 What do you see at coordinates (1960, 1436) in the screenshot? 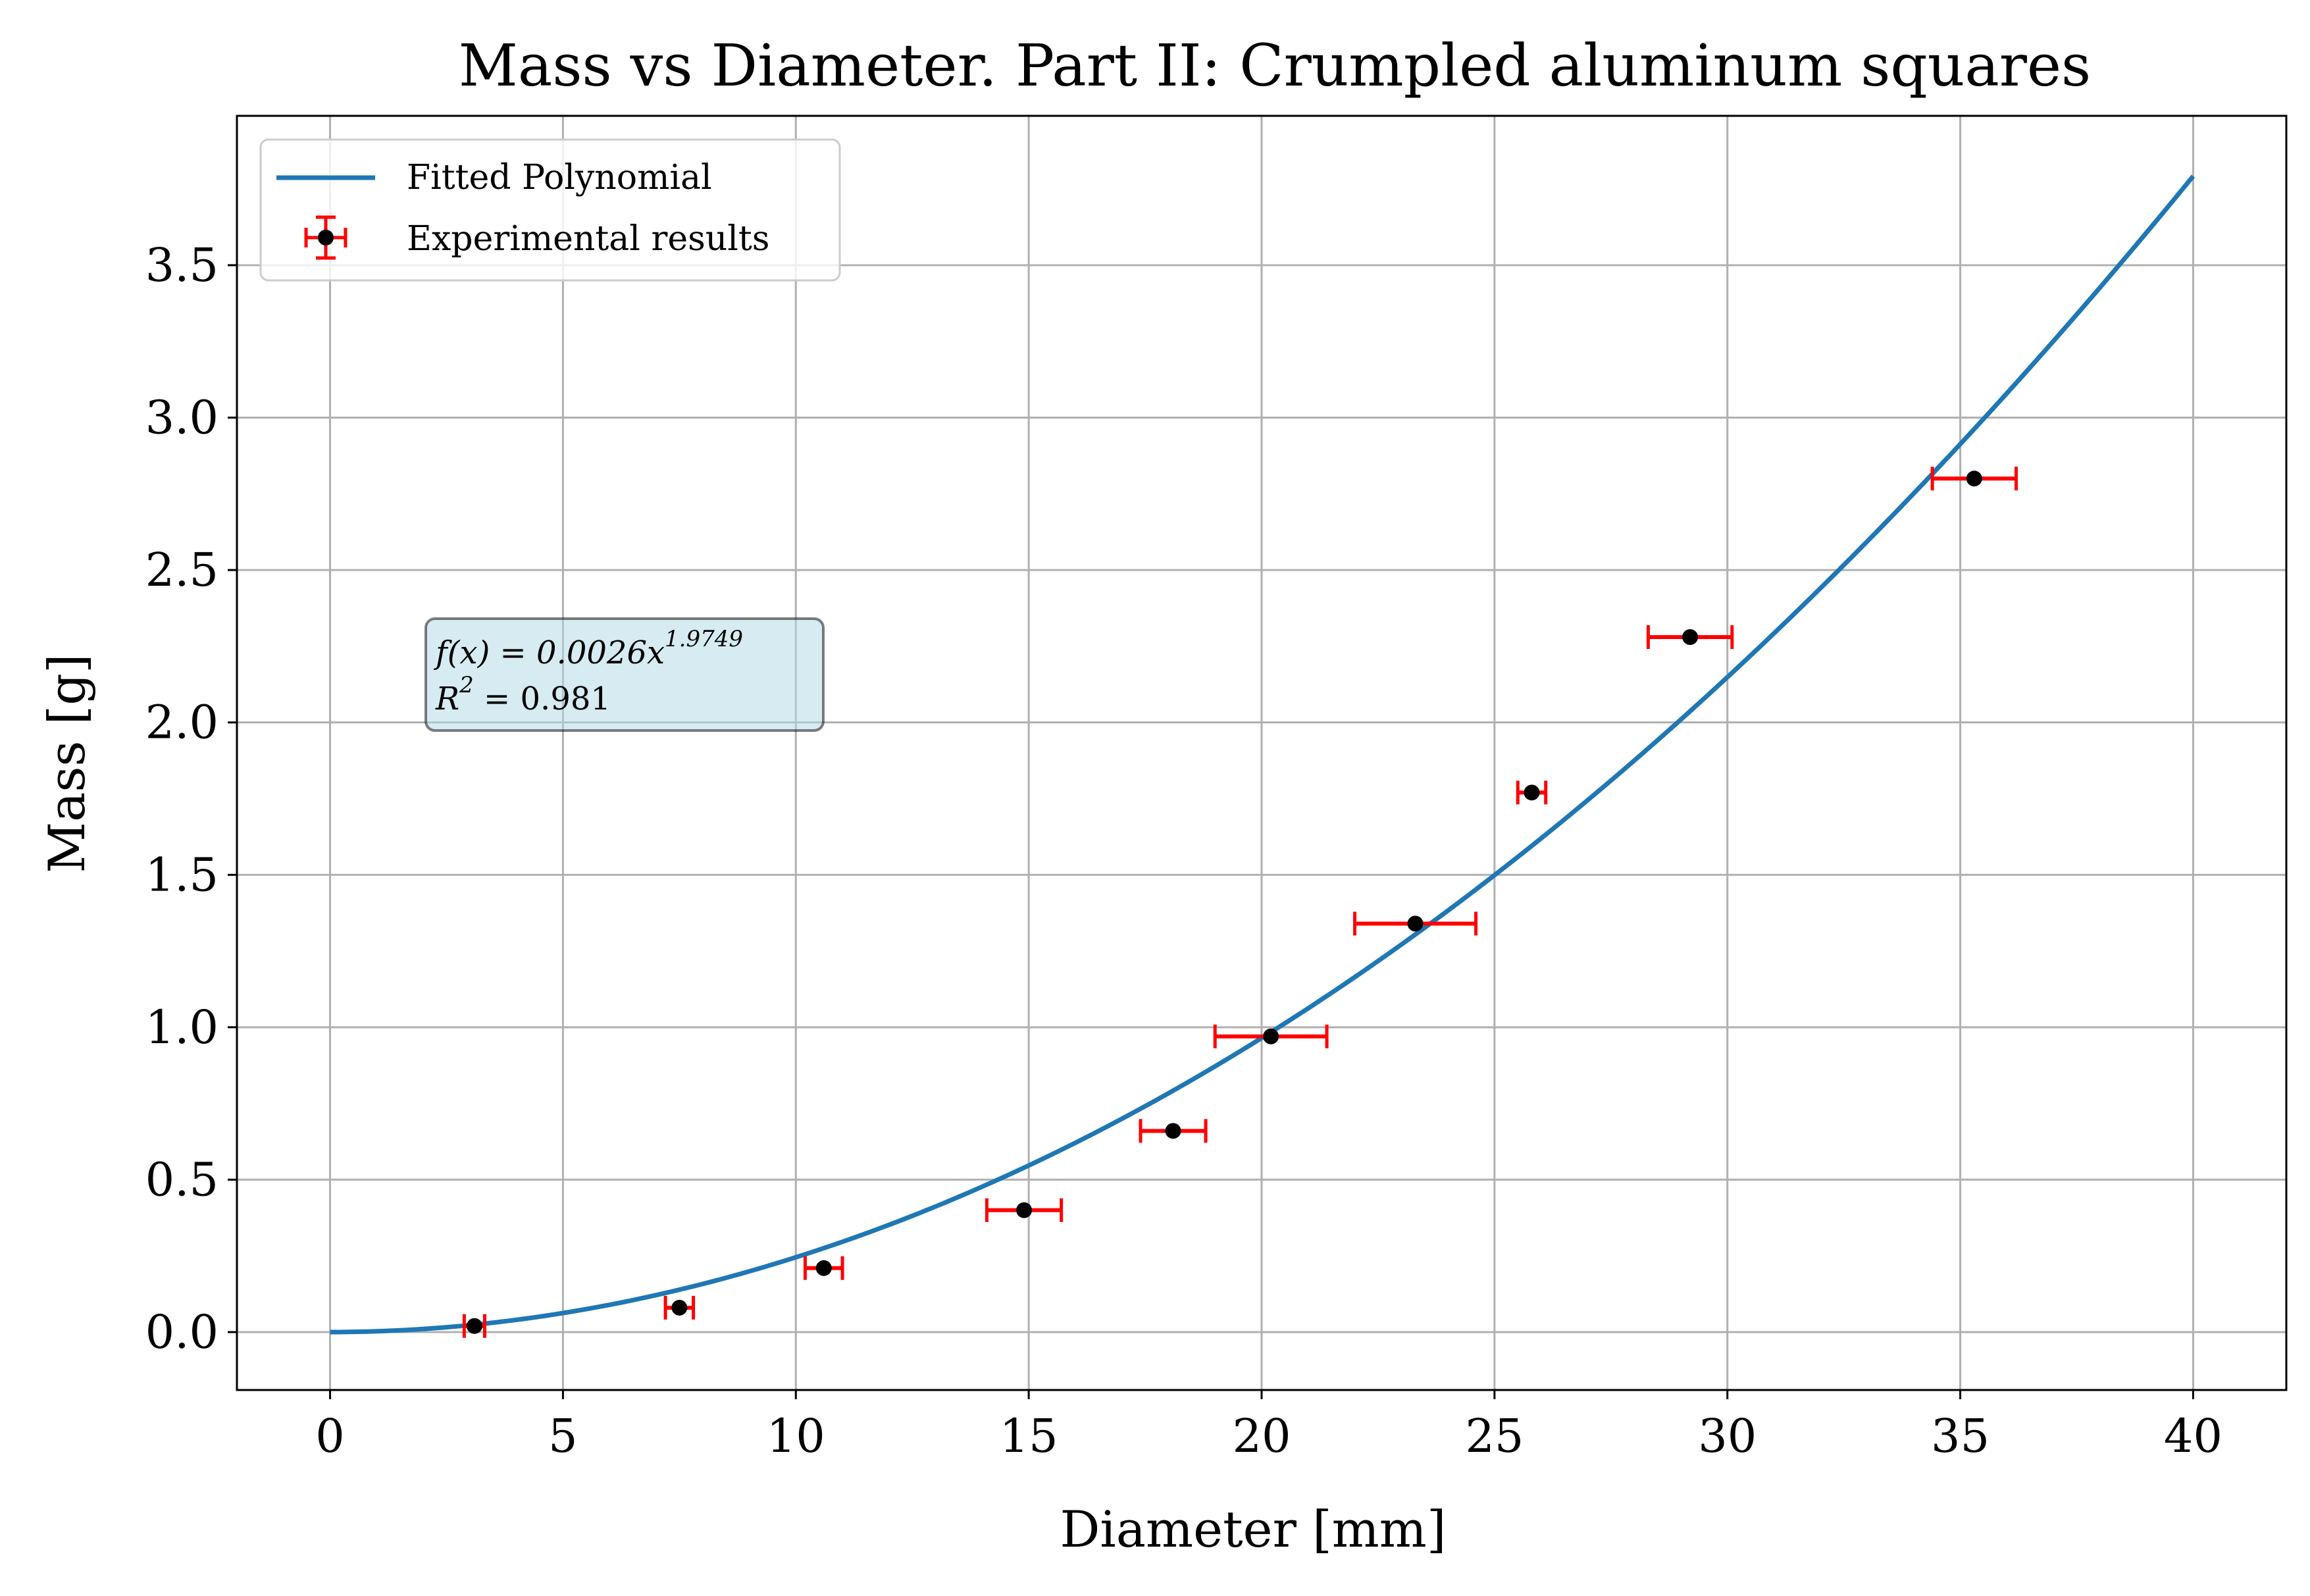
I see `x-tick-label: 35` at bounding box center [1960, 1436].